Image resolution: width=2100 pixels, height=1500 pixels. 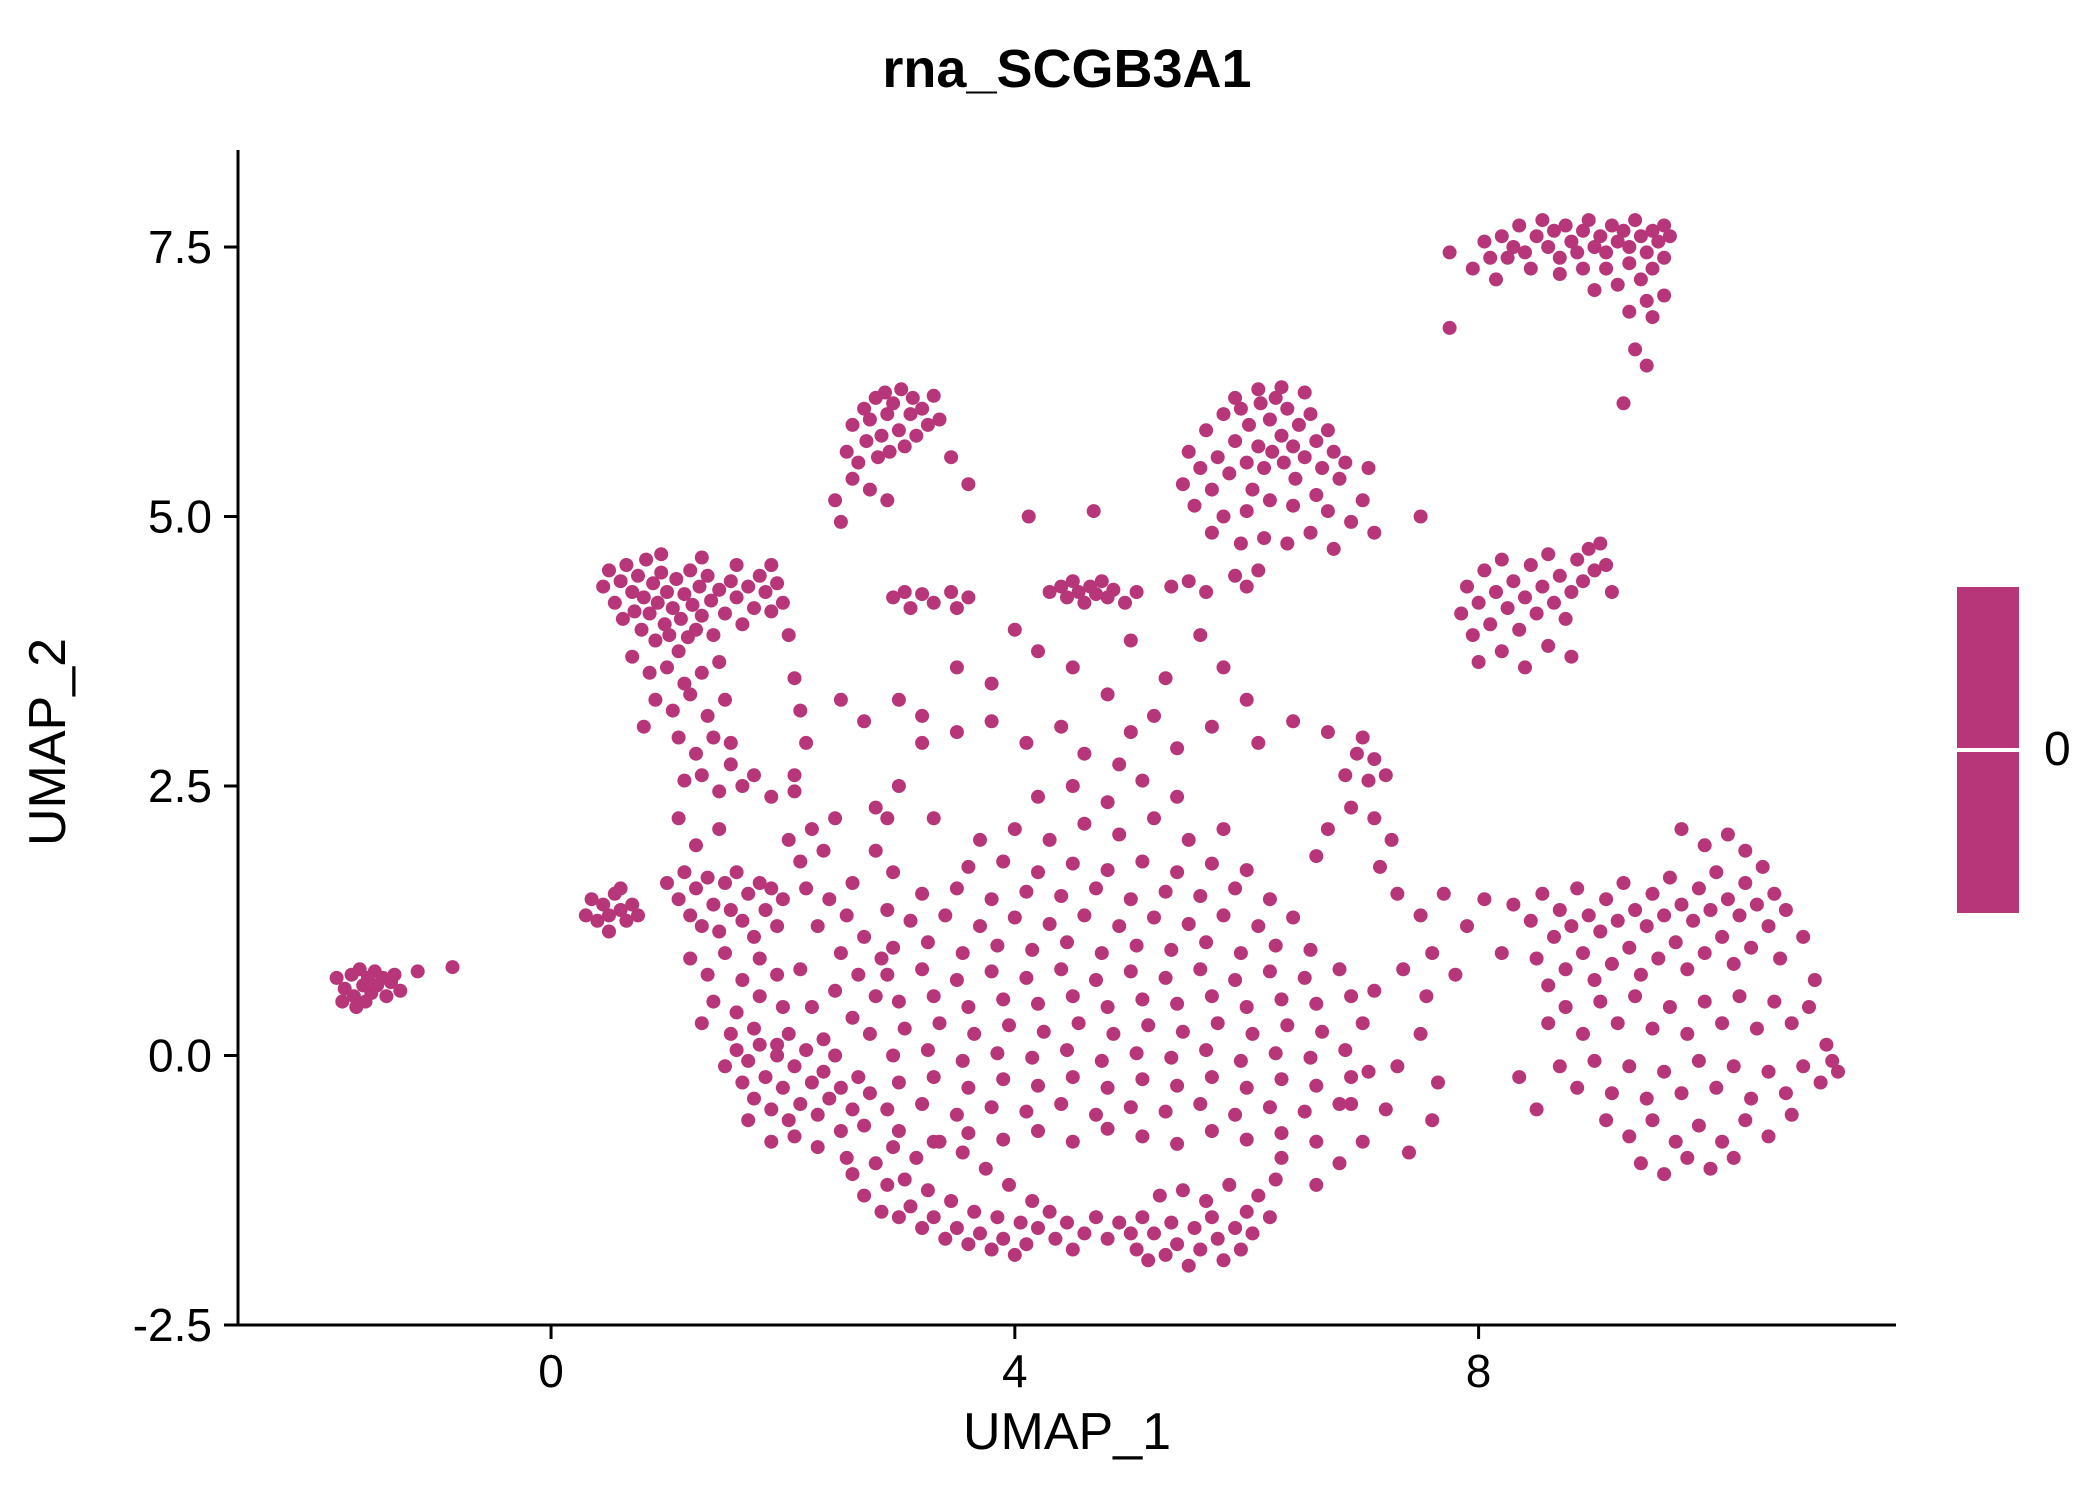 I want to click on x-tick-label: 0, so click(x=551, y=1371).